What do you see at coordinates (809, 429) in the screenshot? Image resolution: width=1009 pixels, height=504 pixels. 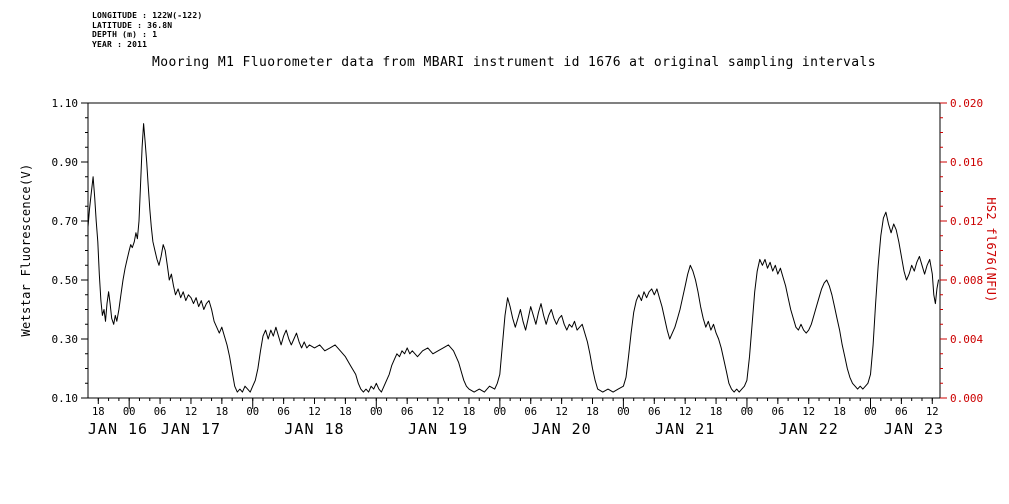 I see `x-day-label: JAN 22` at bounding box center [809, 429].